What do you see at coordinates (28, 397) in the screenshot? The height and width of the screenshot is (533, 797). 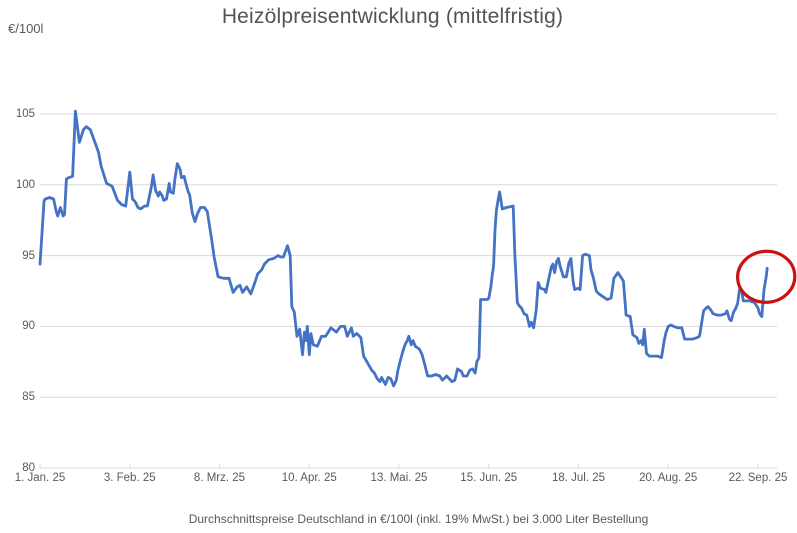 I see `y-tick-label: 85` at bounding box center [28, 397].